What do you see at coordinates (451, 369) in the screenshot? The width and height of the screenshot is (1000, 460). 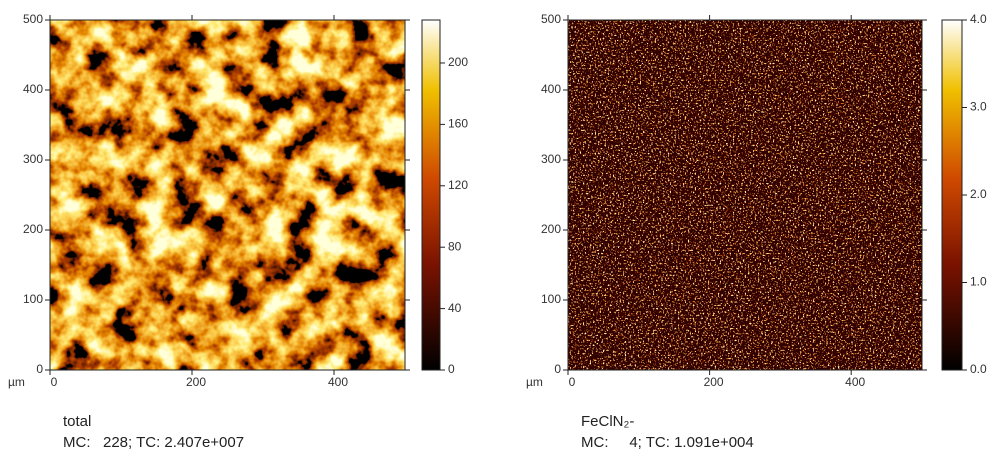 I see `colorbar-tick-label: 0` at bounding box center [451, 369].